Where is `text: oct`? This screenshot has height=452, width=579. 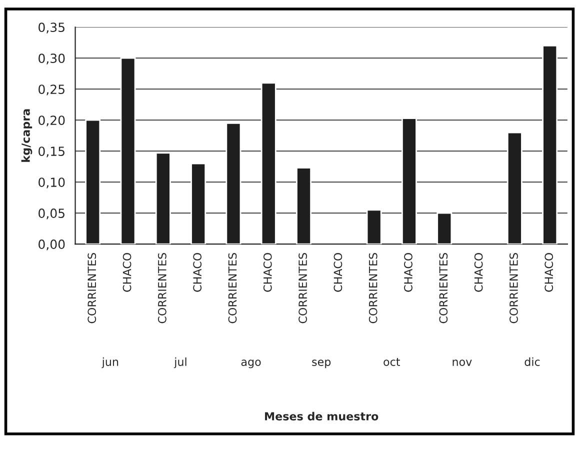 text: oct is located at coordinates (392, 362).